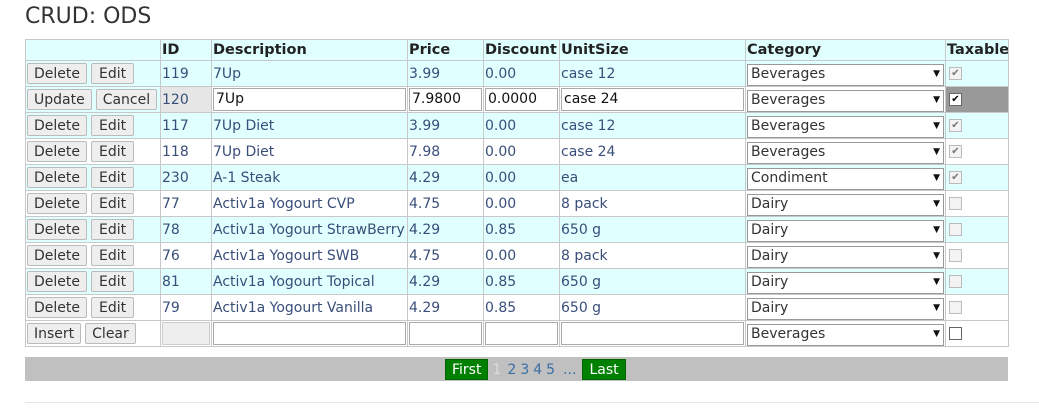 This screenshot has width=1039, height=409. I want to click on discount-input: 0.0000, so click(521, 99).